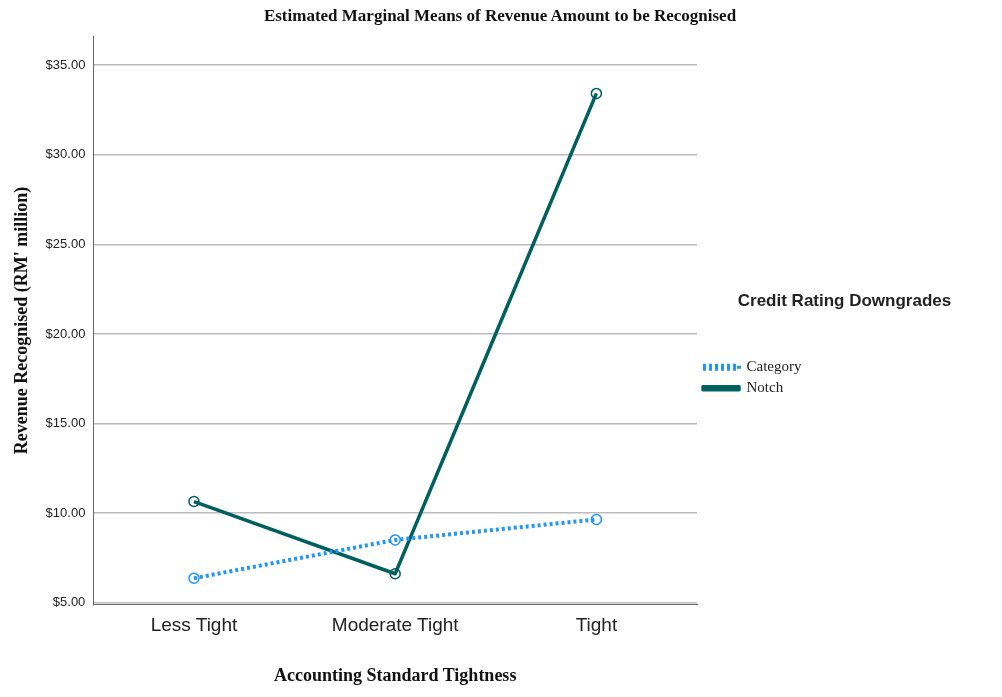 This screenshot has height=697, width=1002. What do you see at coordinates (194, 625) in the screenshot?
I see `x-tick-label: Less Tight` at bounding box center [194, 625].